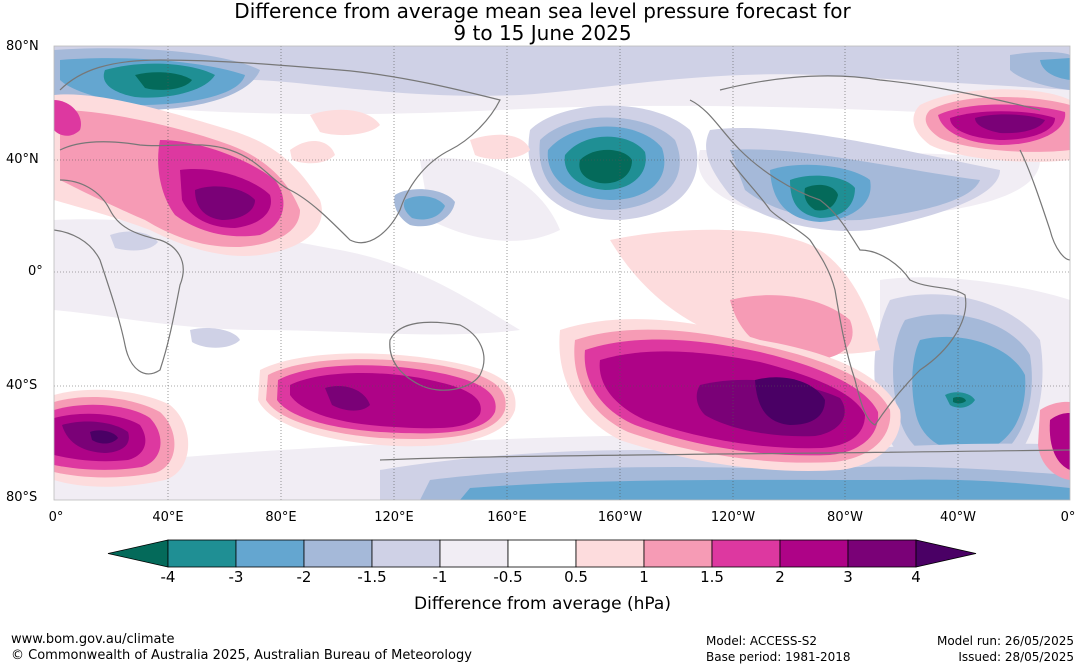  What do you see at coordinates (508, 577) in the screenshot?
I see `colorbar-tick-label: -0.5` at bounding box center [508, 577].